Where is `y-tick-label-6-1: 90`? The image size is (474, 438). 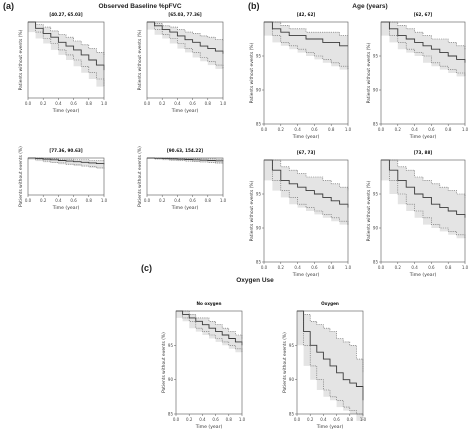
y-tick-label-6-1: 90 is located at coordinates (259, 228).